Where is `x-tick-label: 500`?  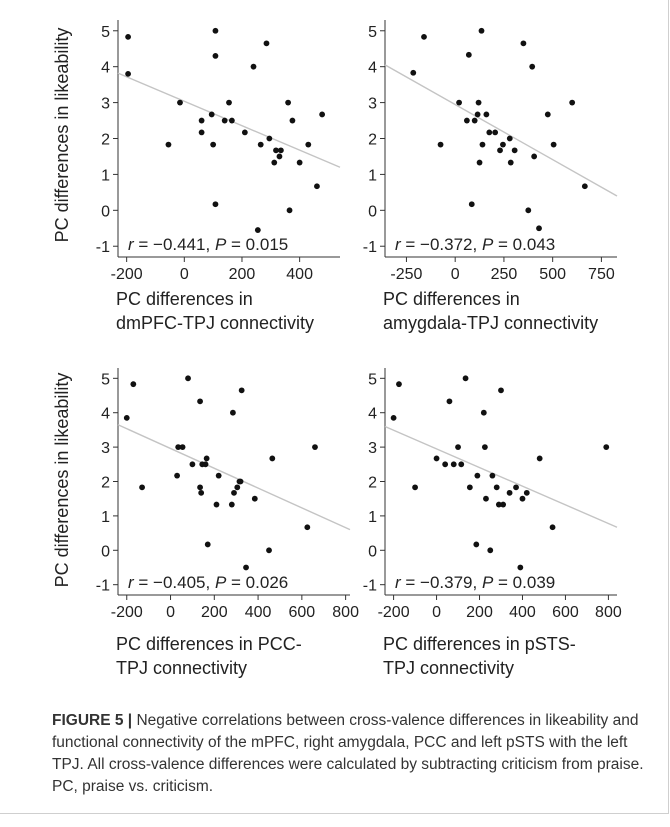
x-tick-label: 500 is located at coordinates (552, 274).